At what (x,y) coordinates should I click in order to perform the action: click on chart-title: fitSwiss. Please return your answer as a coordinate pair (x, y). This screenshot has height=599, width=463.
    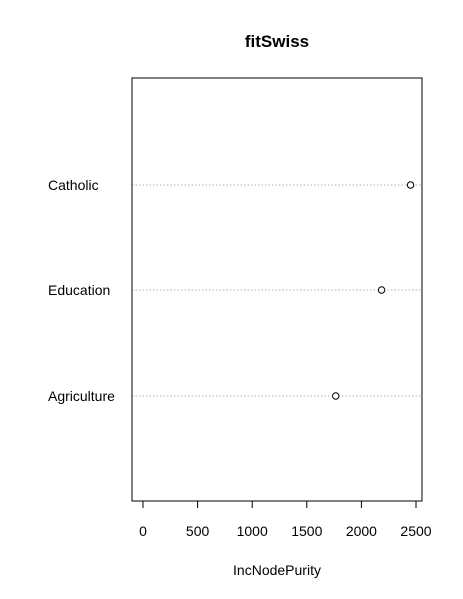
    Looking at the image, I should click on (277, 41).